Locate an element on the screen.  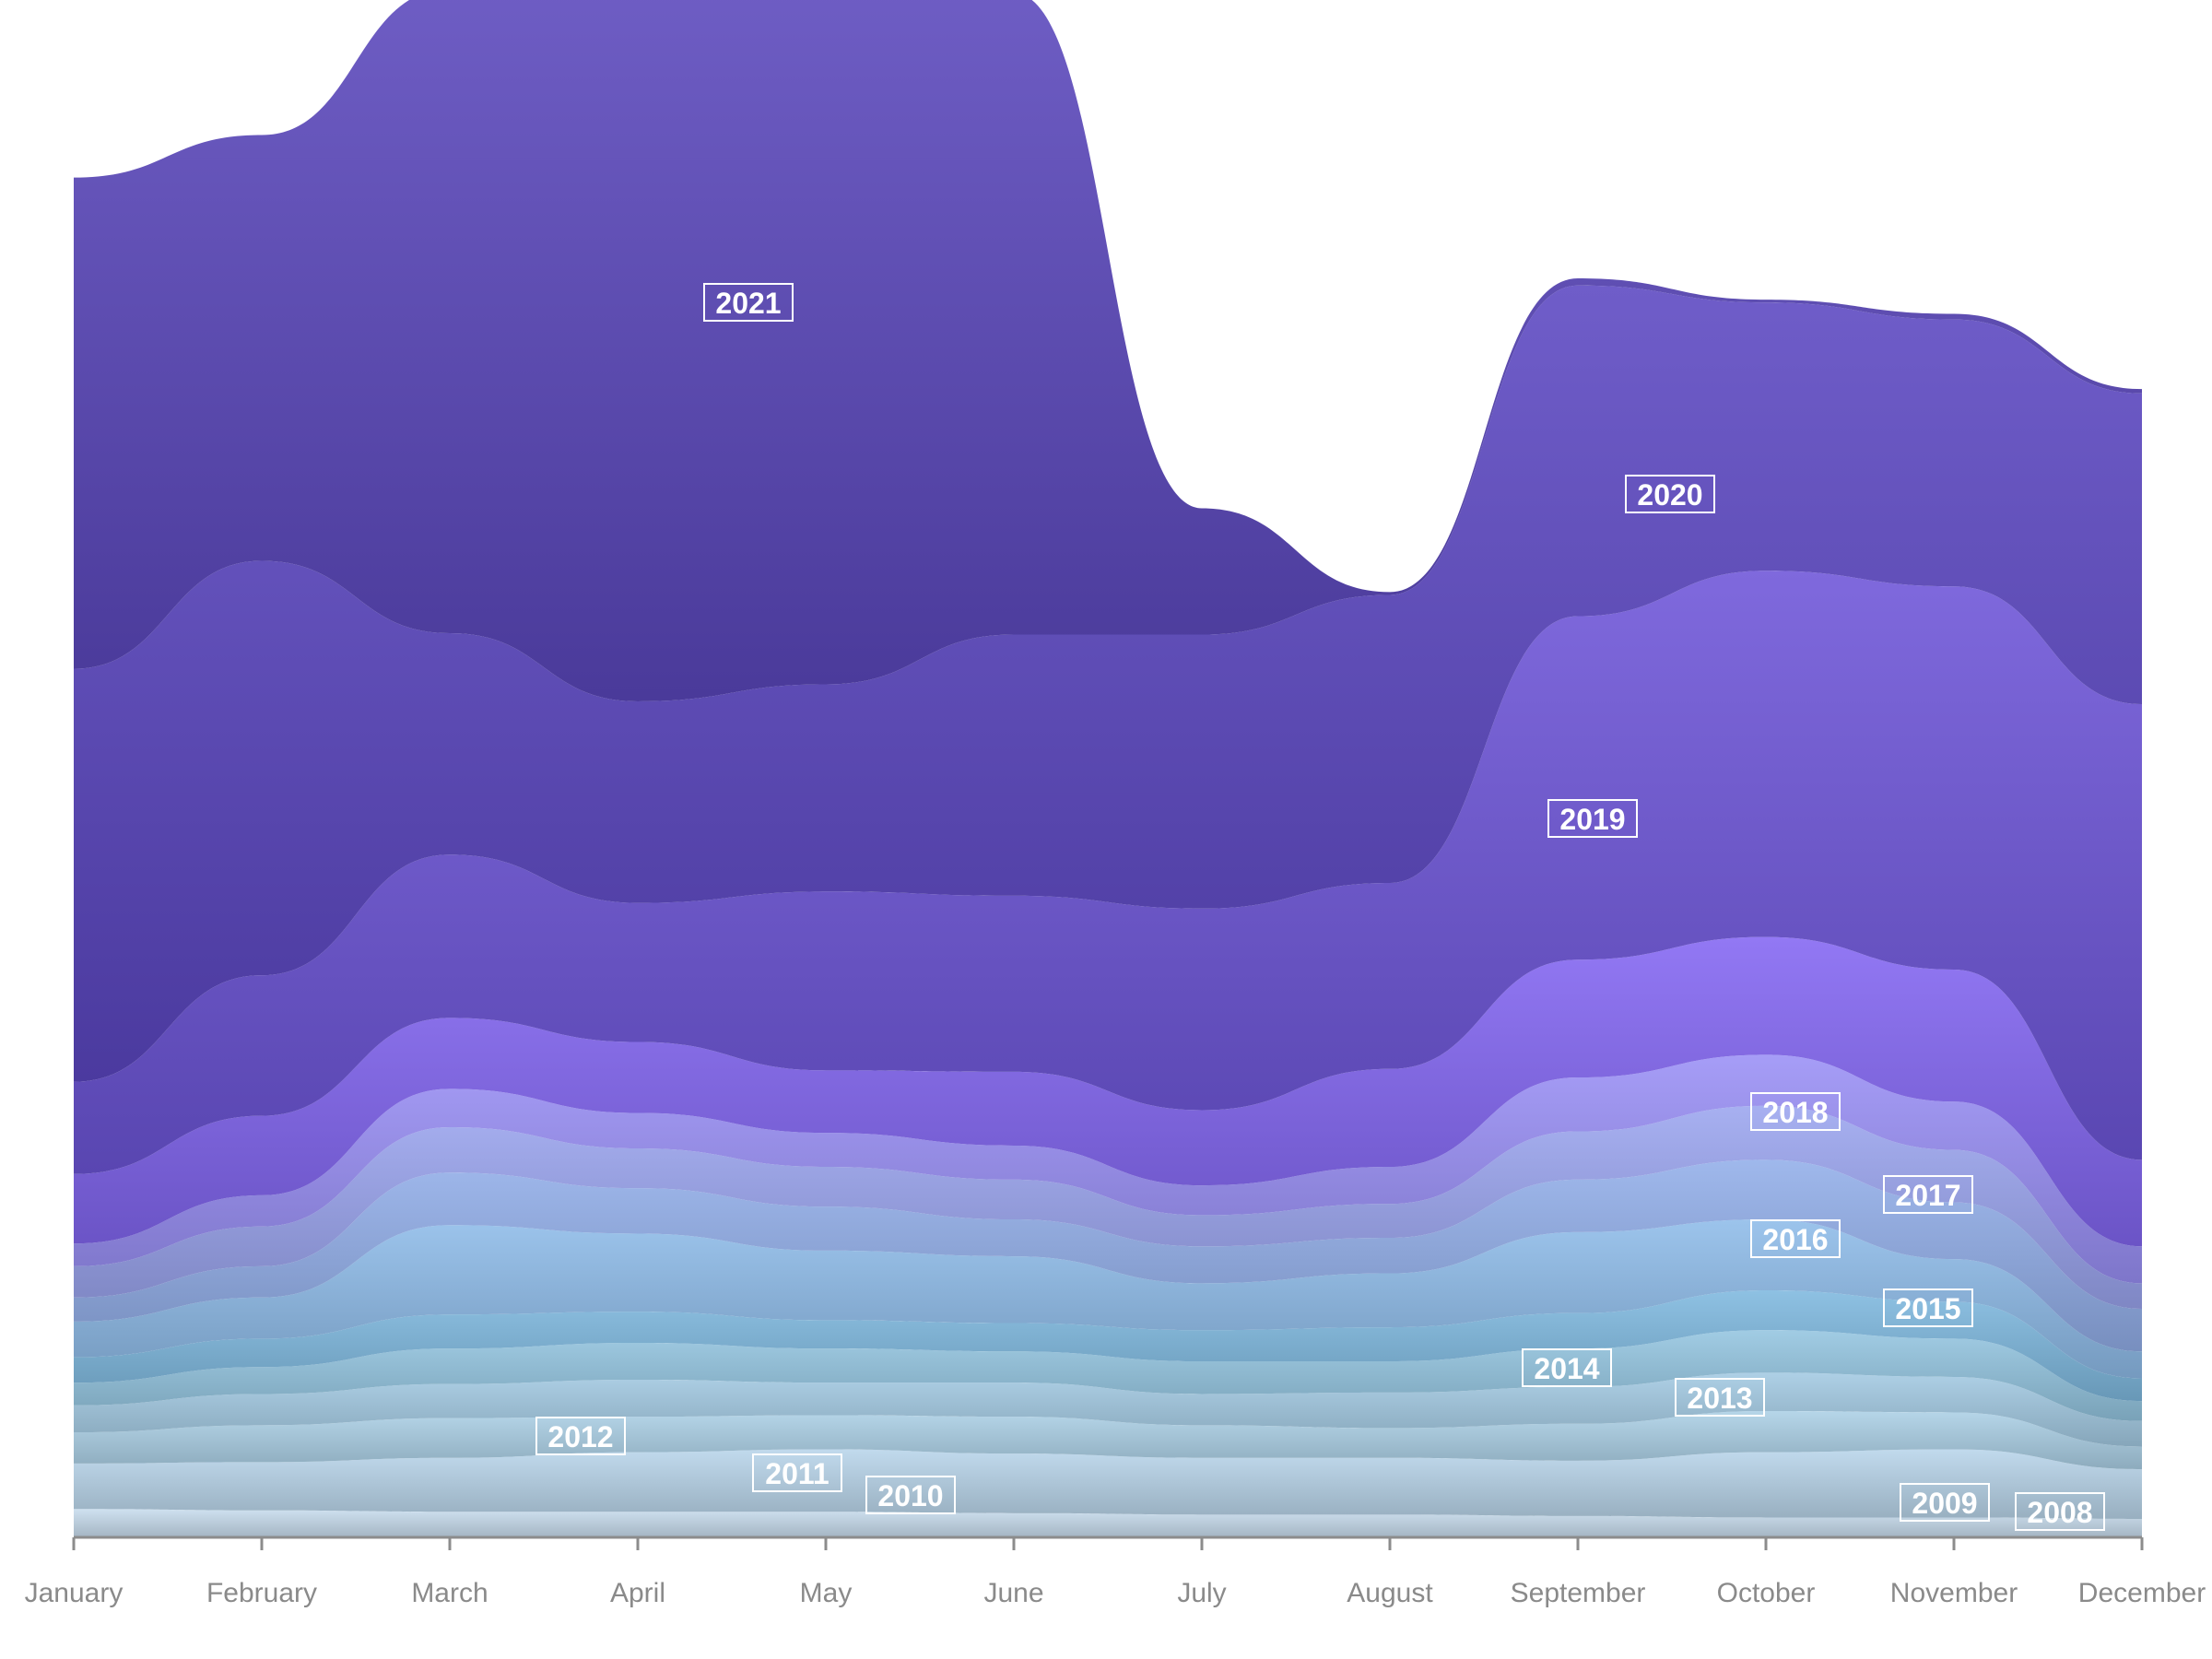
series-label-text: 2009 is located at coordinates (1944, 1503).